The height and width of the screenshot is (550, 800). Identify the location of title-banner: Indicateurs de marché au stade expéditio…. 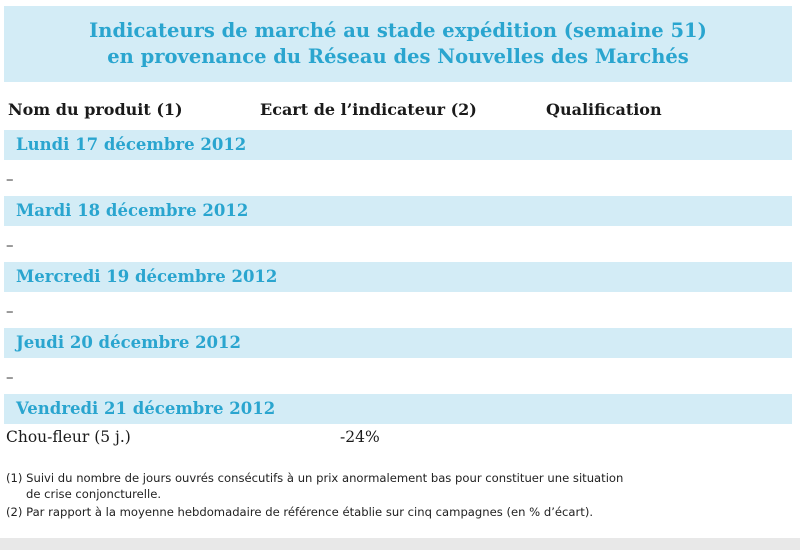
(398, 44).